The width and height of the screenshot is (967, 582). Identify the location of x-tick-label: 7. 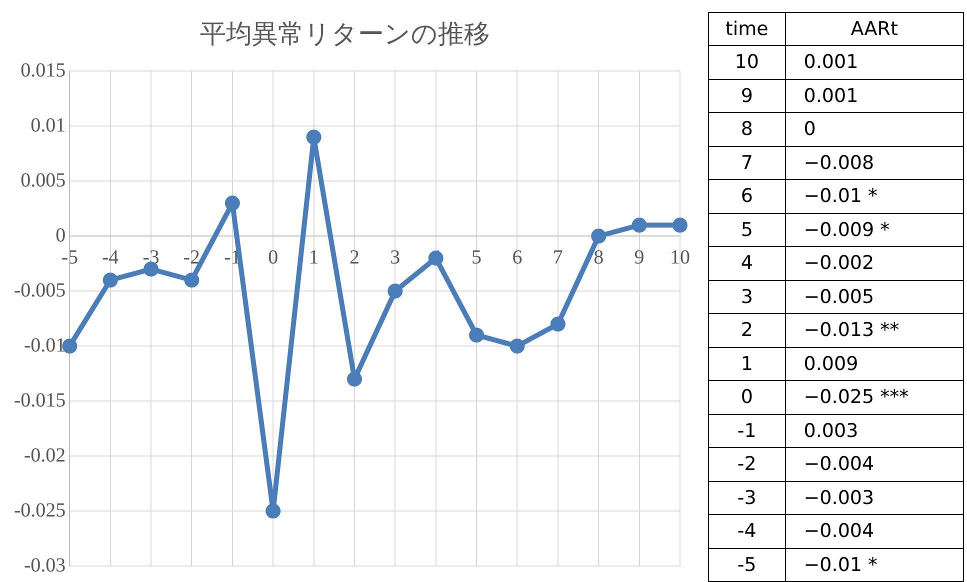
(557, 257).